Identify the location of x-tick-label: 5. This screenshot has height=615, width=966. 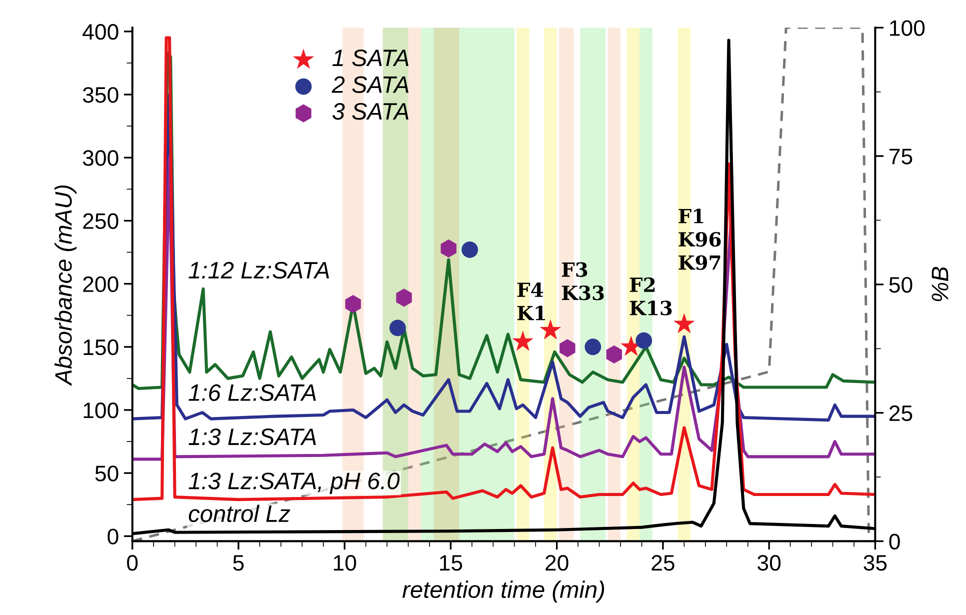
(238, 563).